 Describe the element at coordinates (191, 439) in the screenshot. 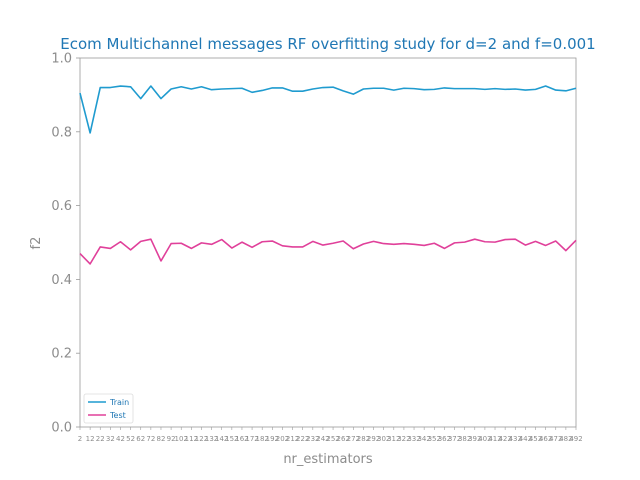

I see `x-tick-label: 112` at that location.